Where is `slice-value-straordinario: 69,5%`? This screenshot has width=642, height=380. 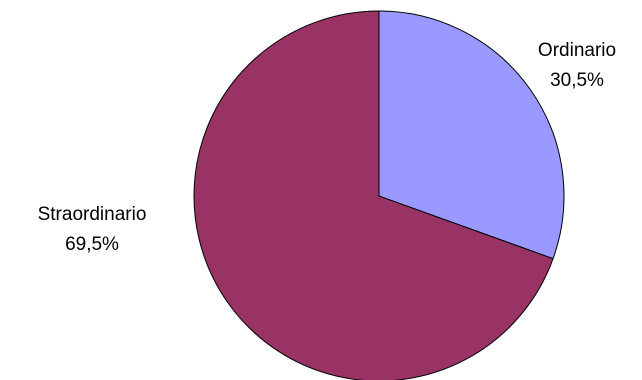 slice-value-straordinario: 69,5% is located at coordinates (92, 244).